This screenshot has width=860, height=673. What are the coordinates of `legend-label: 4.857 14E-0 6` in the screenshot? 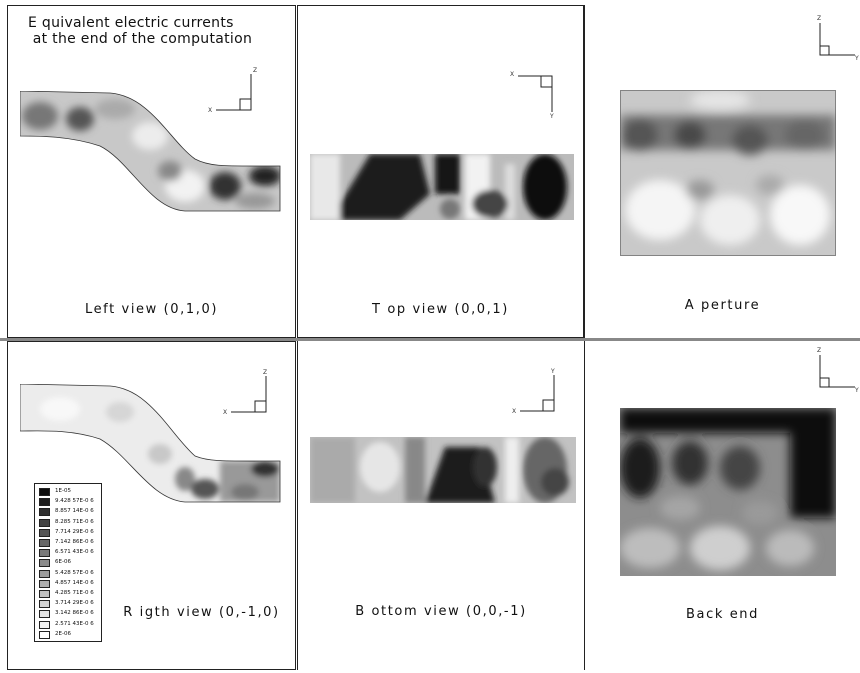 It's located at (74, 582).